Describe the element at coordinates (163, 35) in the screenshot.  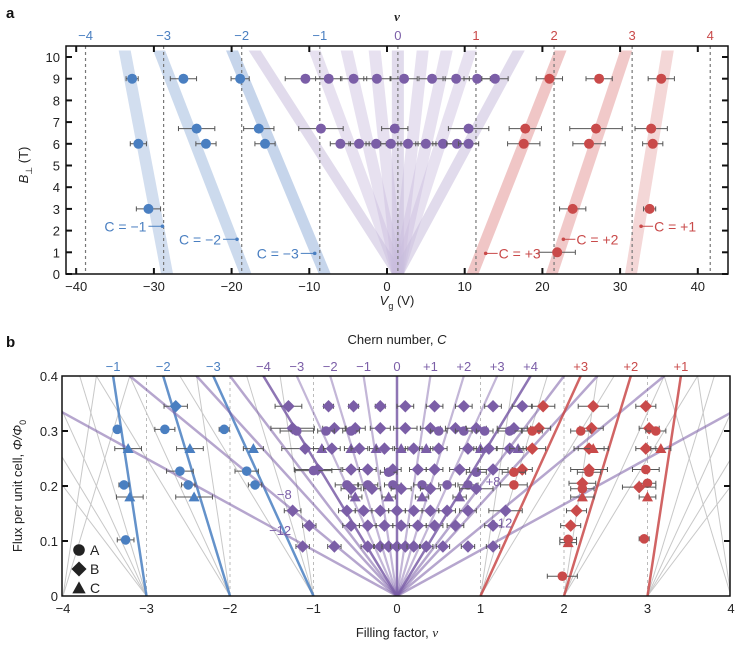
I see `nu-tick-label: −3` at that location.